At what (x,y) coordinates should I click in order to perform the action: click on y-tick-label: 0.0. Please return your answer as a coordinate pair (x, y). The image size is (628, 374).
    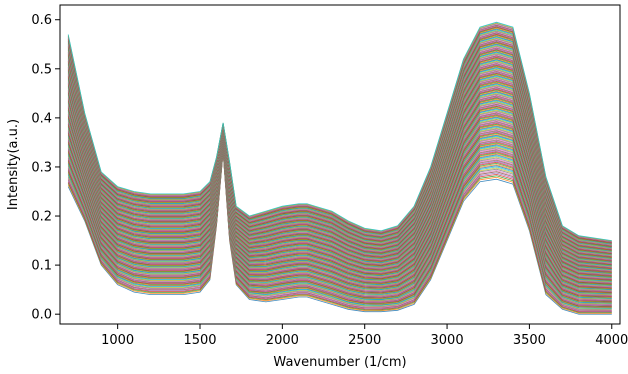
    Looking at the image, I should click on (41, 315).